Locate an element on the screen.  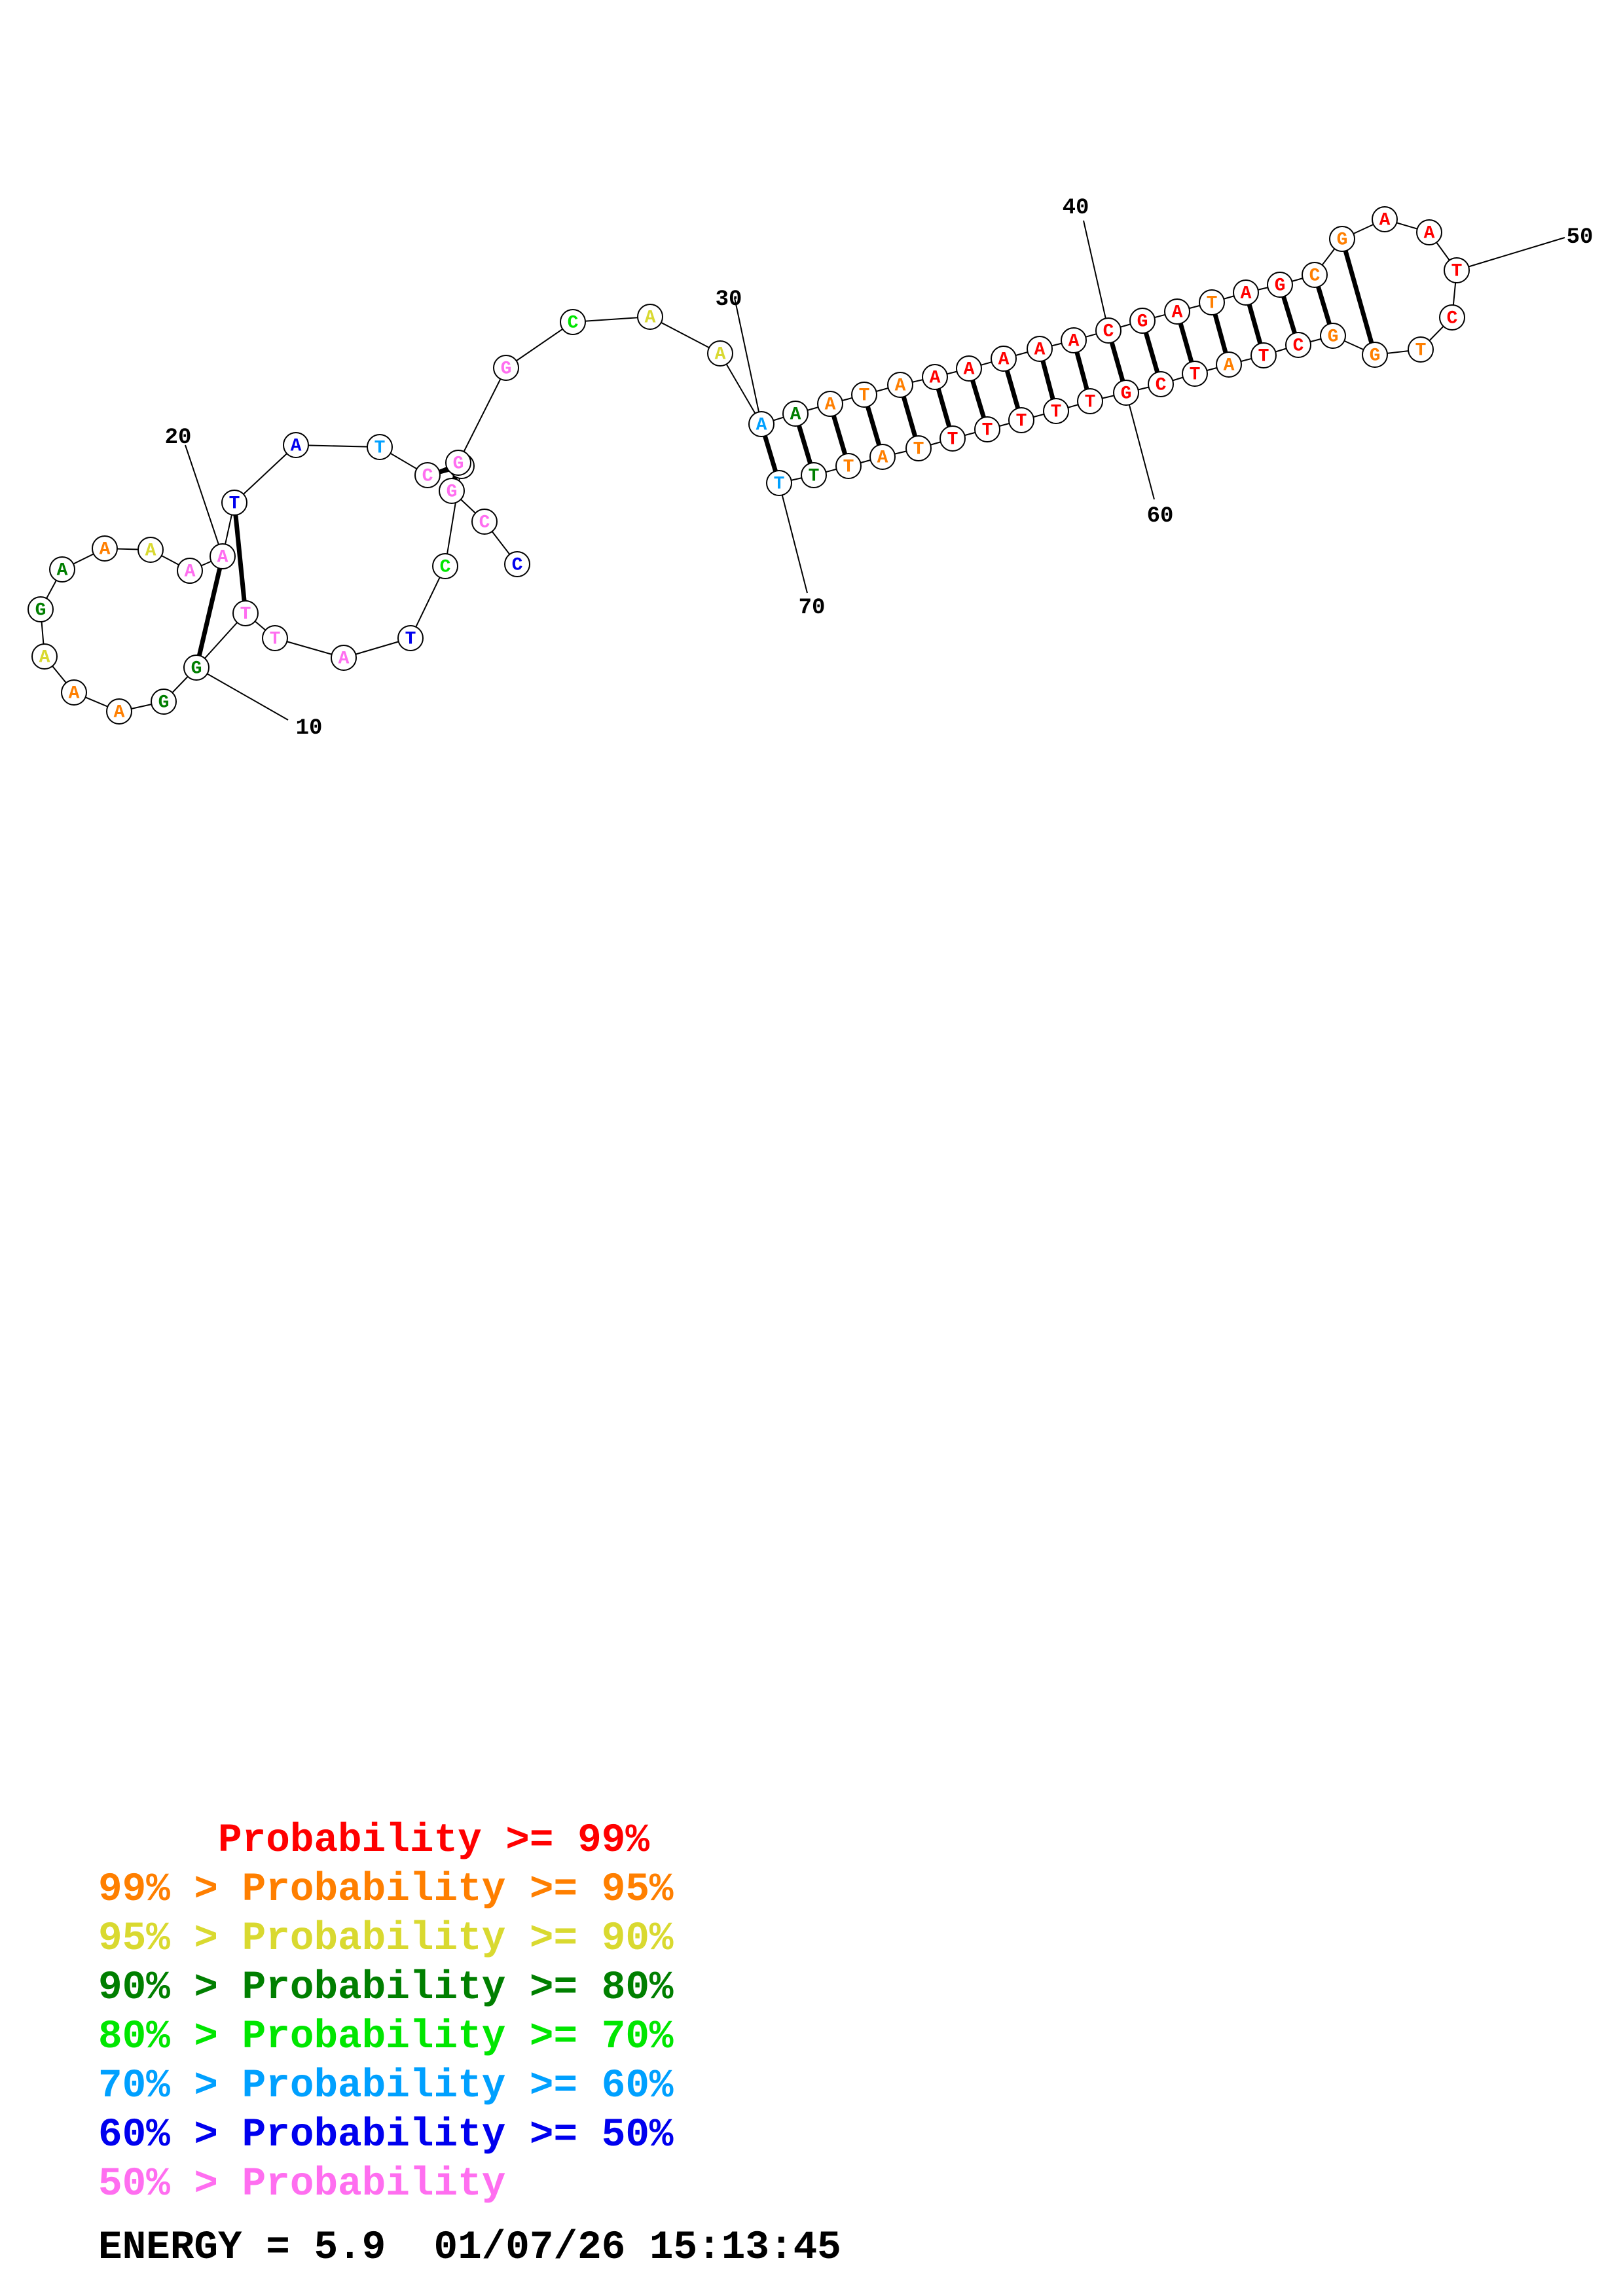
nucleotide-32: A is located at coordinates (830, 404).